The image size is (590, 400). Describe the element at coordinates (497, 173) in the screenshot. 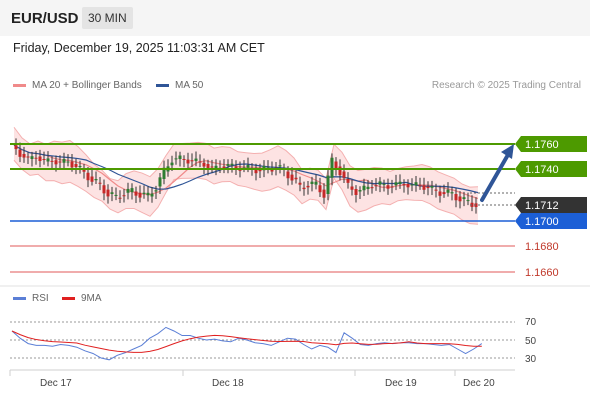

I see `forecast-arrow` at that location.